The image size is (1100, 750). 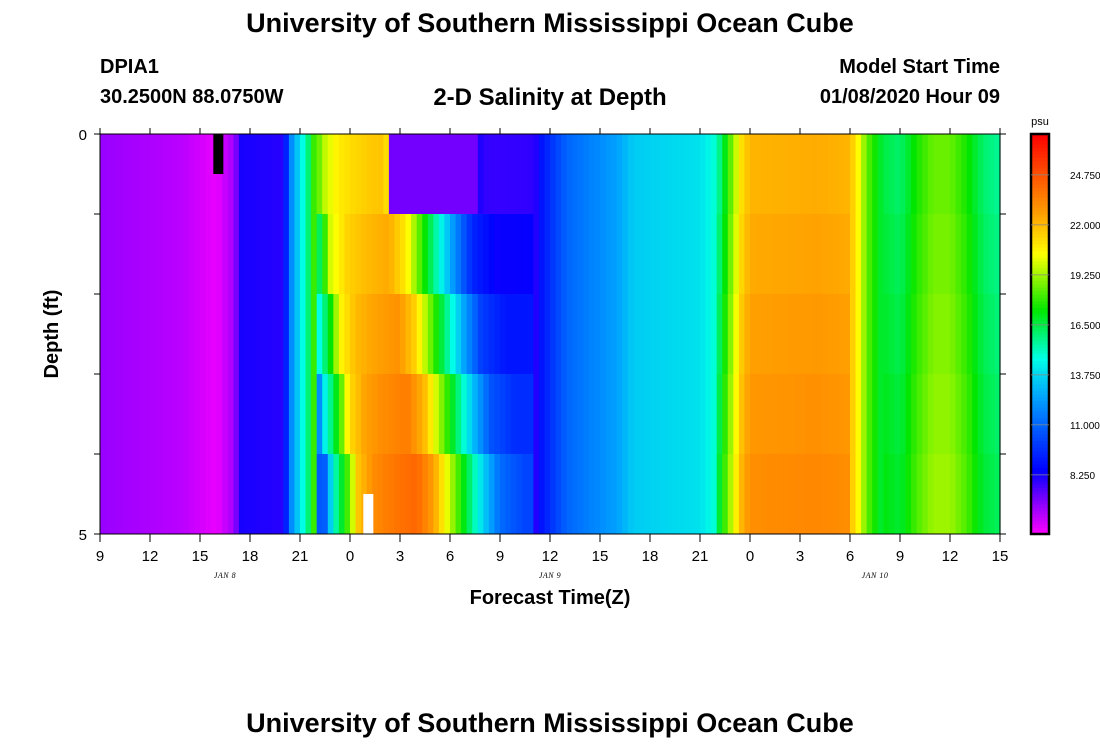 I want to click on y-tick-label: 5, so click(x=83, y=535).